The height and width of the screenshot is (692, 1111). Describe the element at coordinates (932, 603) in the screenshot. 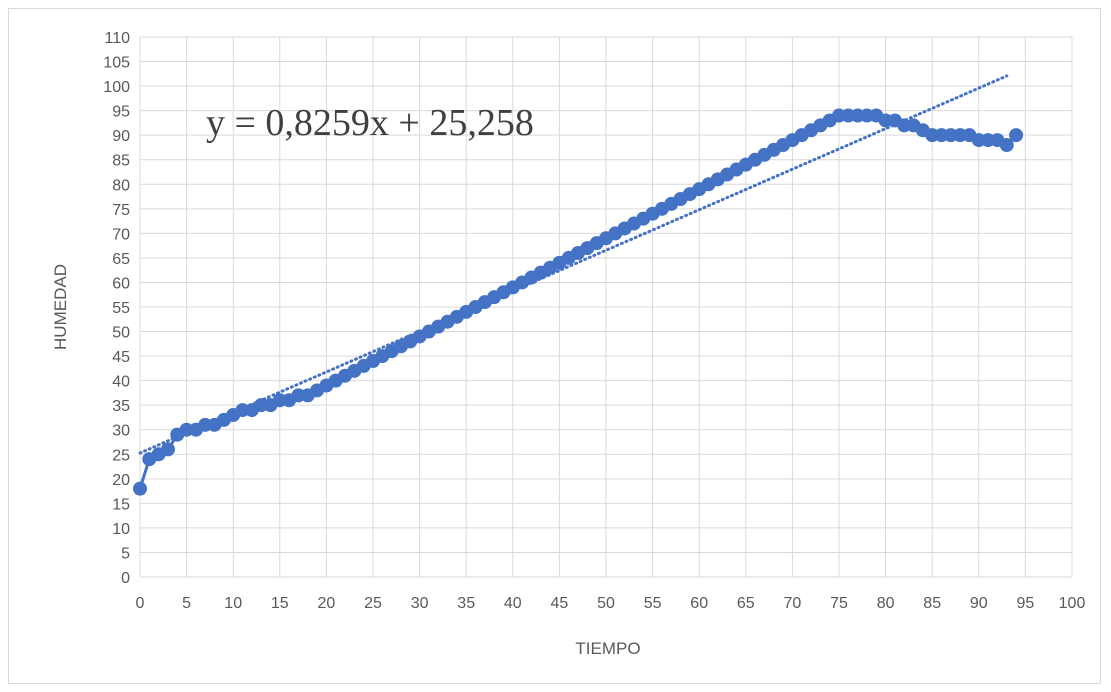

I see `x-tick-label: 85` at that location.